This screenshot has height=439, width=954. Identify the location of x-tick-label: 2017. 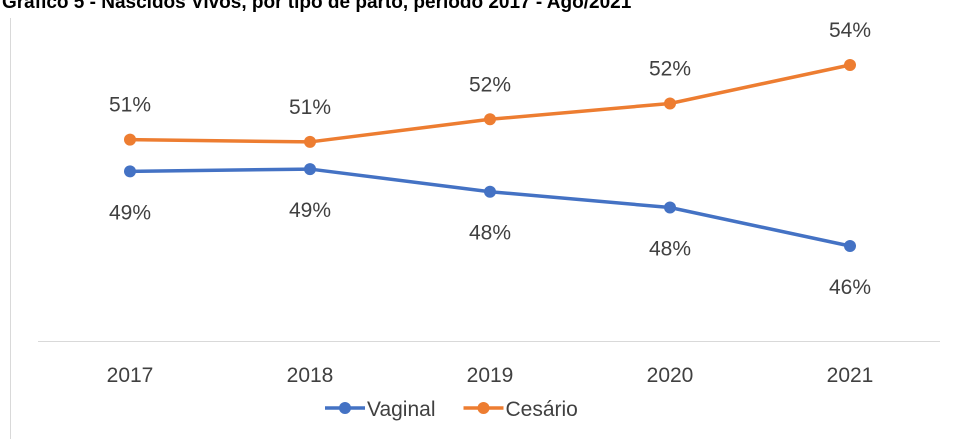
(130, 375).